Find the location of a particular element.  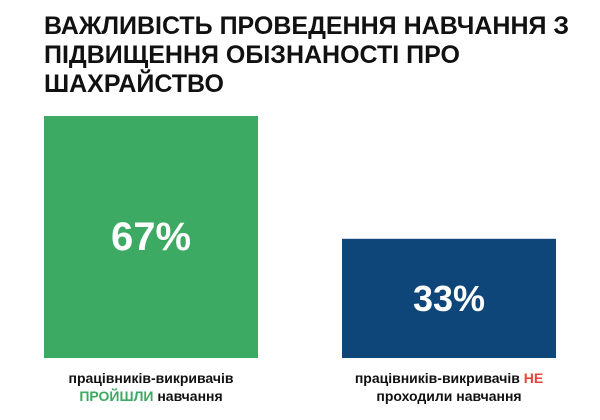

bar-untrained is located at coordinates (449, 298).